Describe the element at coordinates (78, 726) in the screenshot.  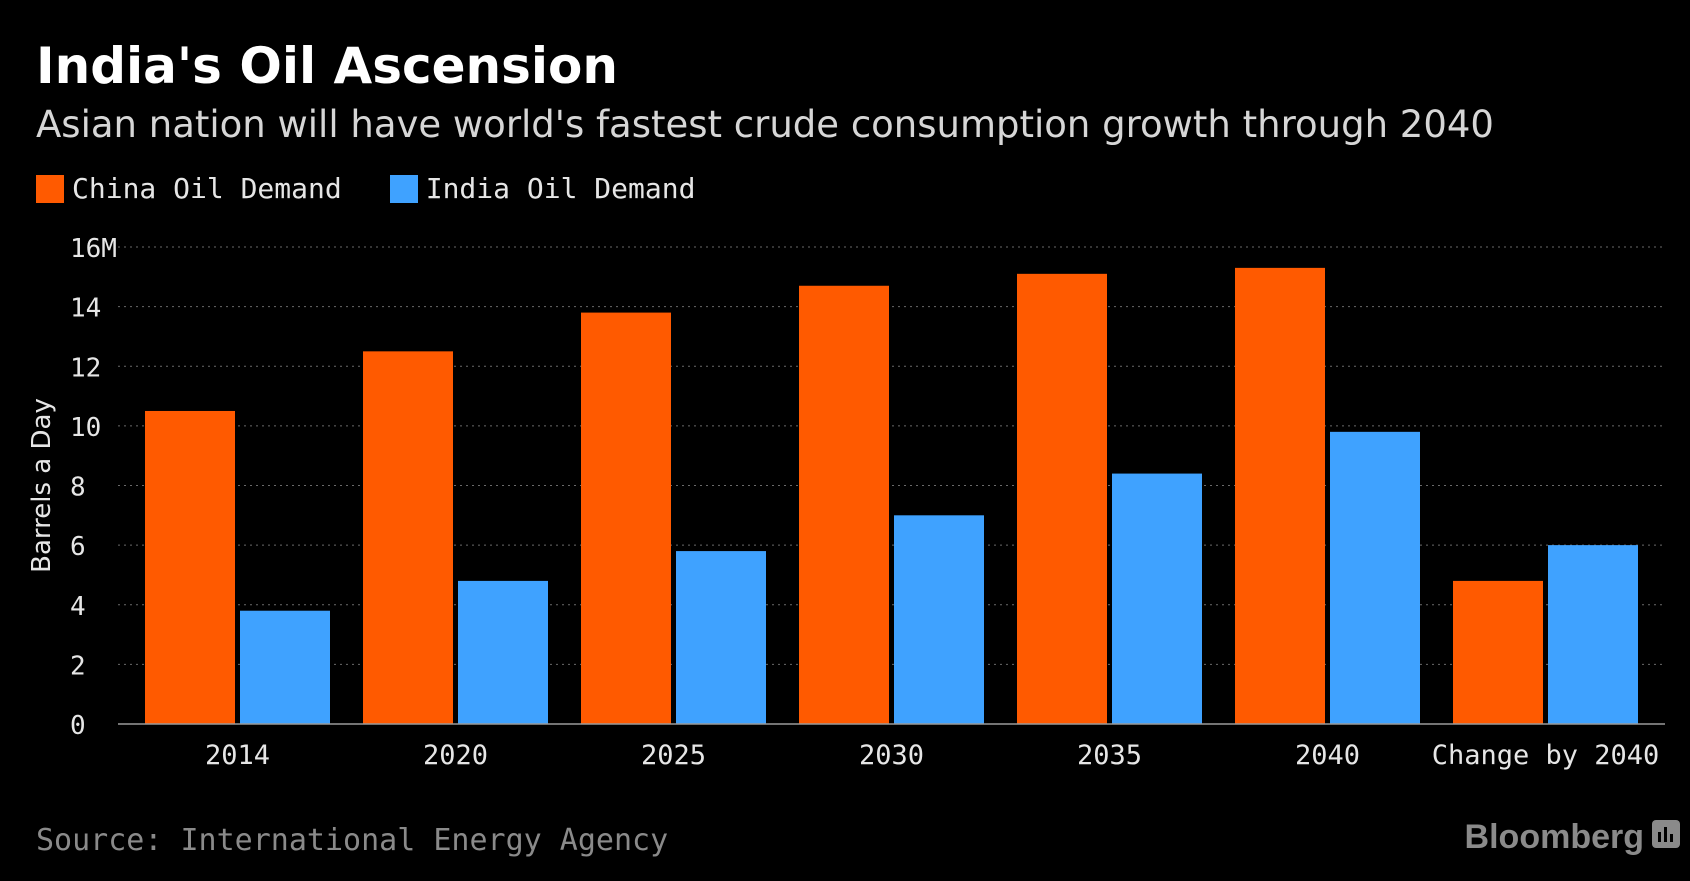
I see `y-tick-label: 0` at that location.